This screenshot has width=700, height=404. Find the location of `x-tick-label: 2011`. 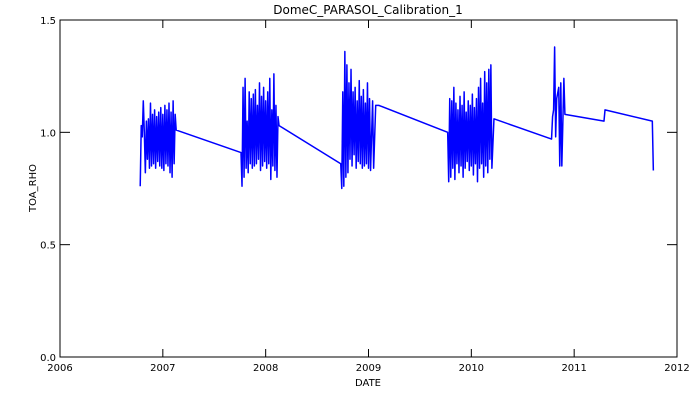

x-tick-label: 2011 is located at coordinates (573, 368).